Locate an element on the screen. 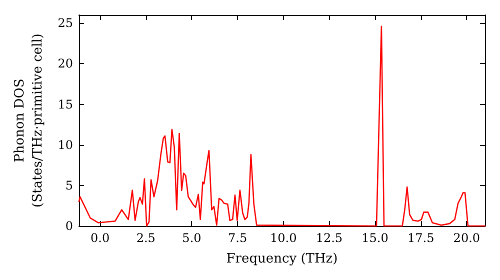  x-tick-label: 5.0 is located at coordinates (192, 238).